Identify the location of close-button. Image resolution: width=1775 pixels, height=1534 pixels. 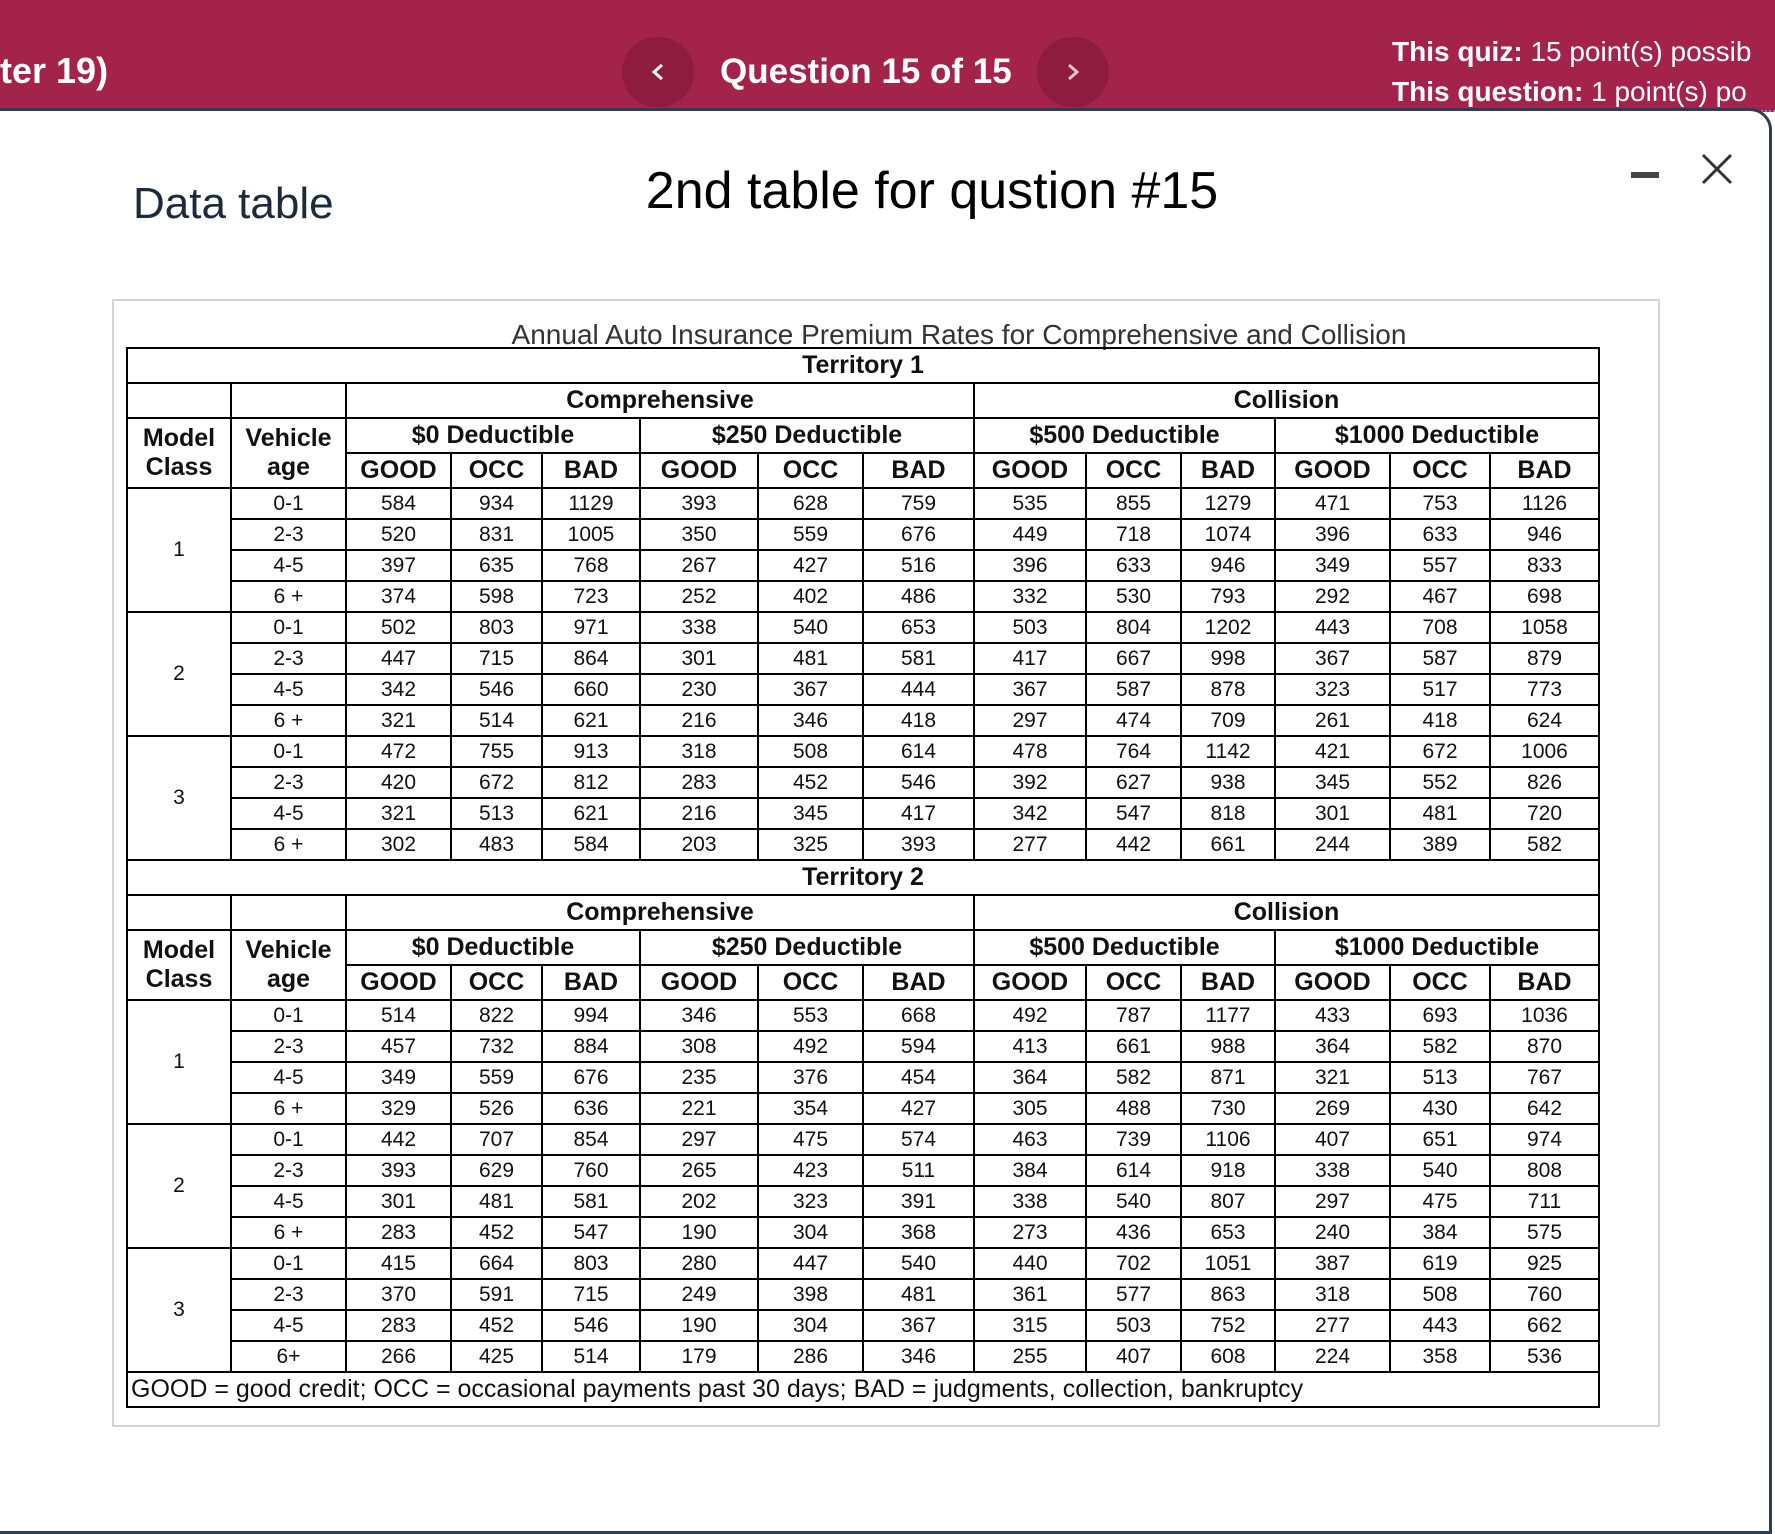
(1717, 169).